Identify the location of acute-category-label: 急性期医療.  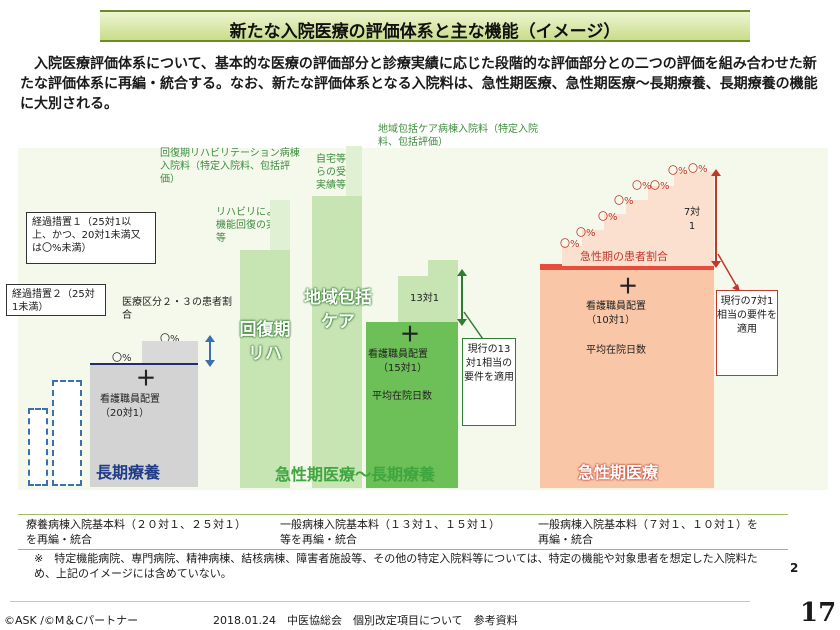
(618, 472).